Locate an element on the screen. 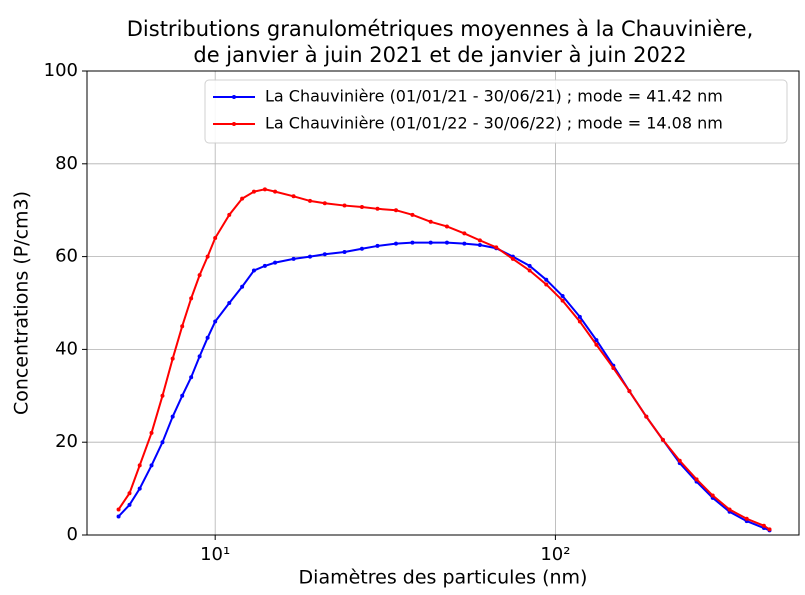 The width and height of the screenshot is (805, 595). y-tick-label: 80 is located at coordinates (66, 163).